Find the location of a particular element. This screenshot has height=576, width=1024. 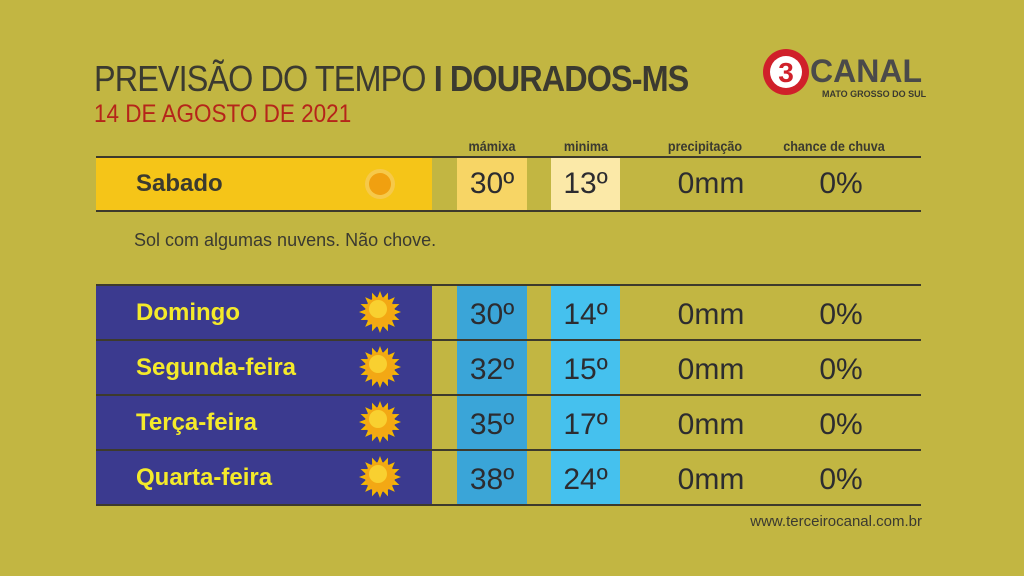

canal-logo: 3 CANAL MATO GROSSO DO SUL is located at coordinates (845, 74).